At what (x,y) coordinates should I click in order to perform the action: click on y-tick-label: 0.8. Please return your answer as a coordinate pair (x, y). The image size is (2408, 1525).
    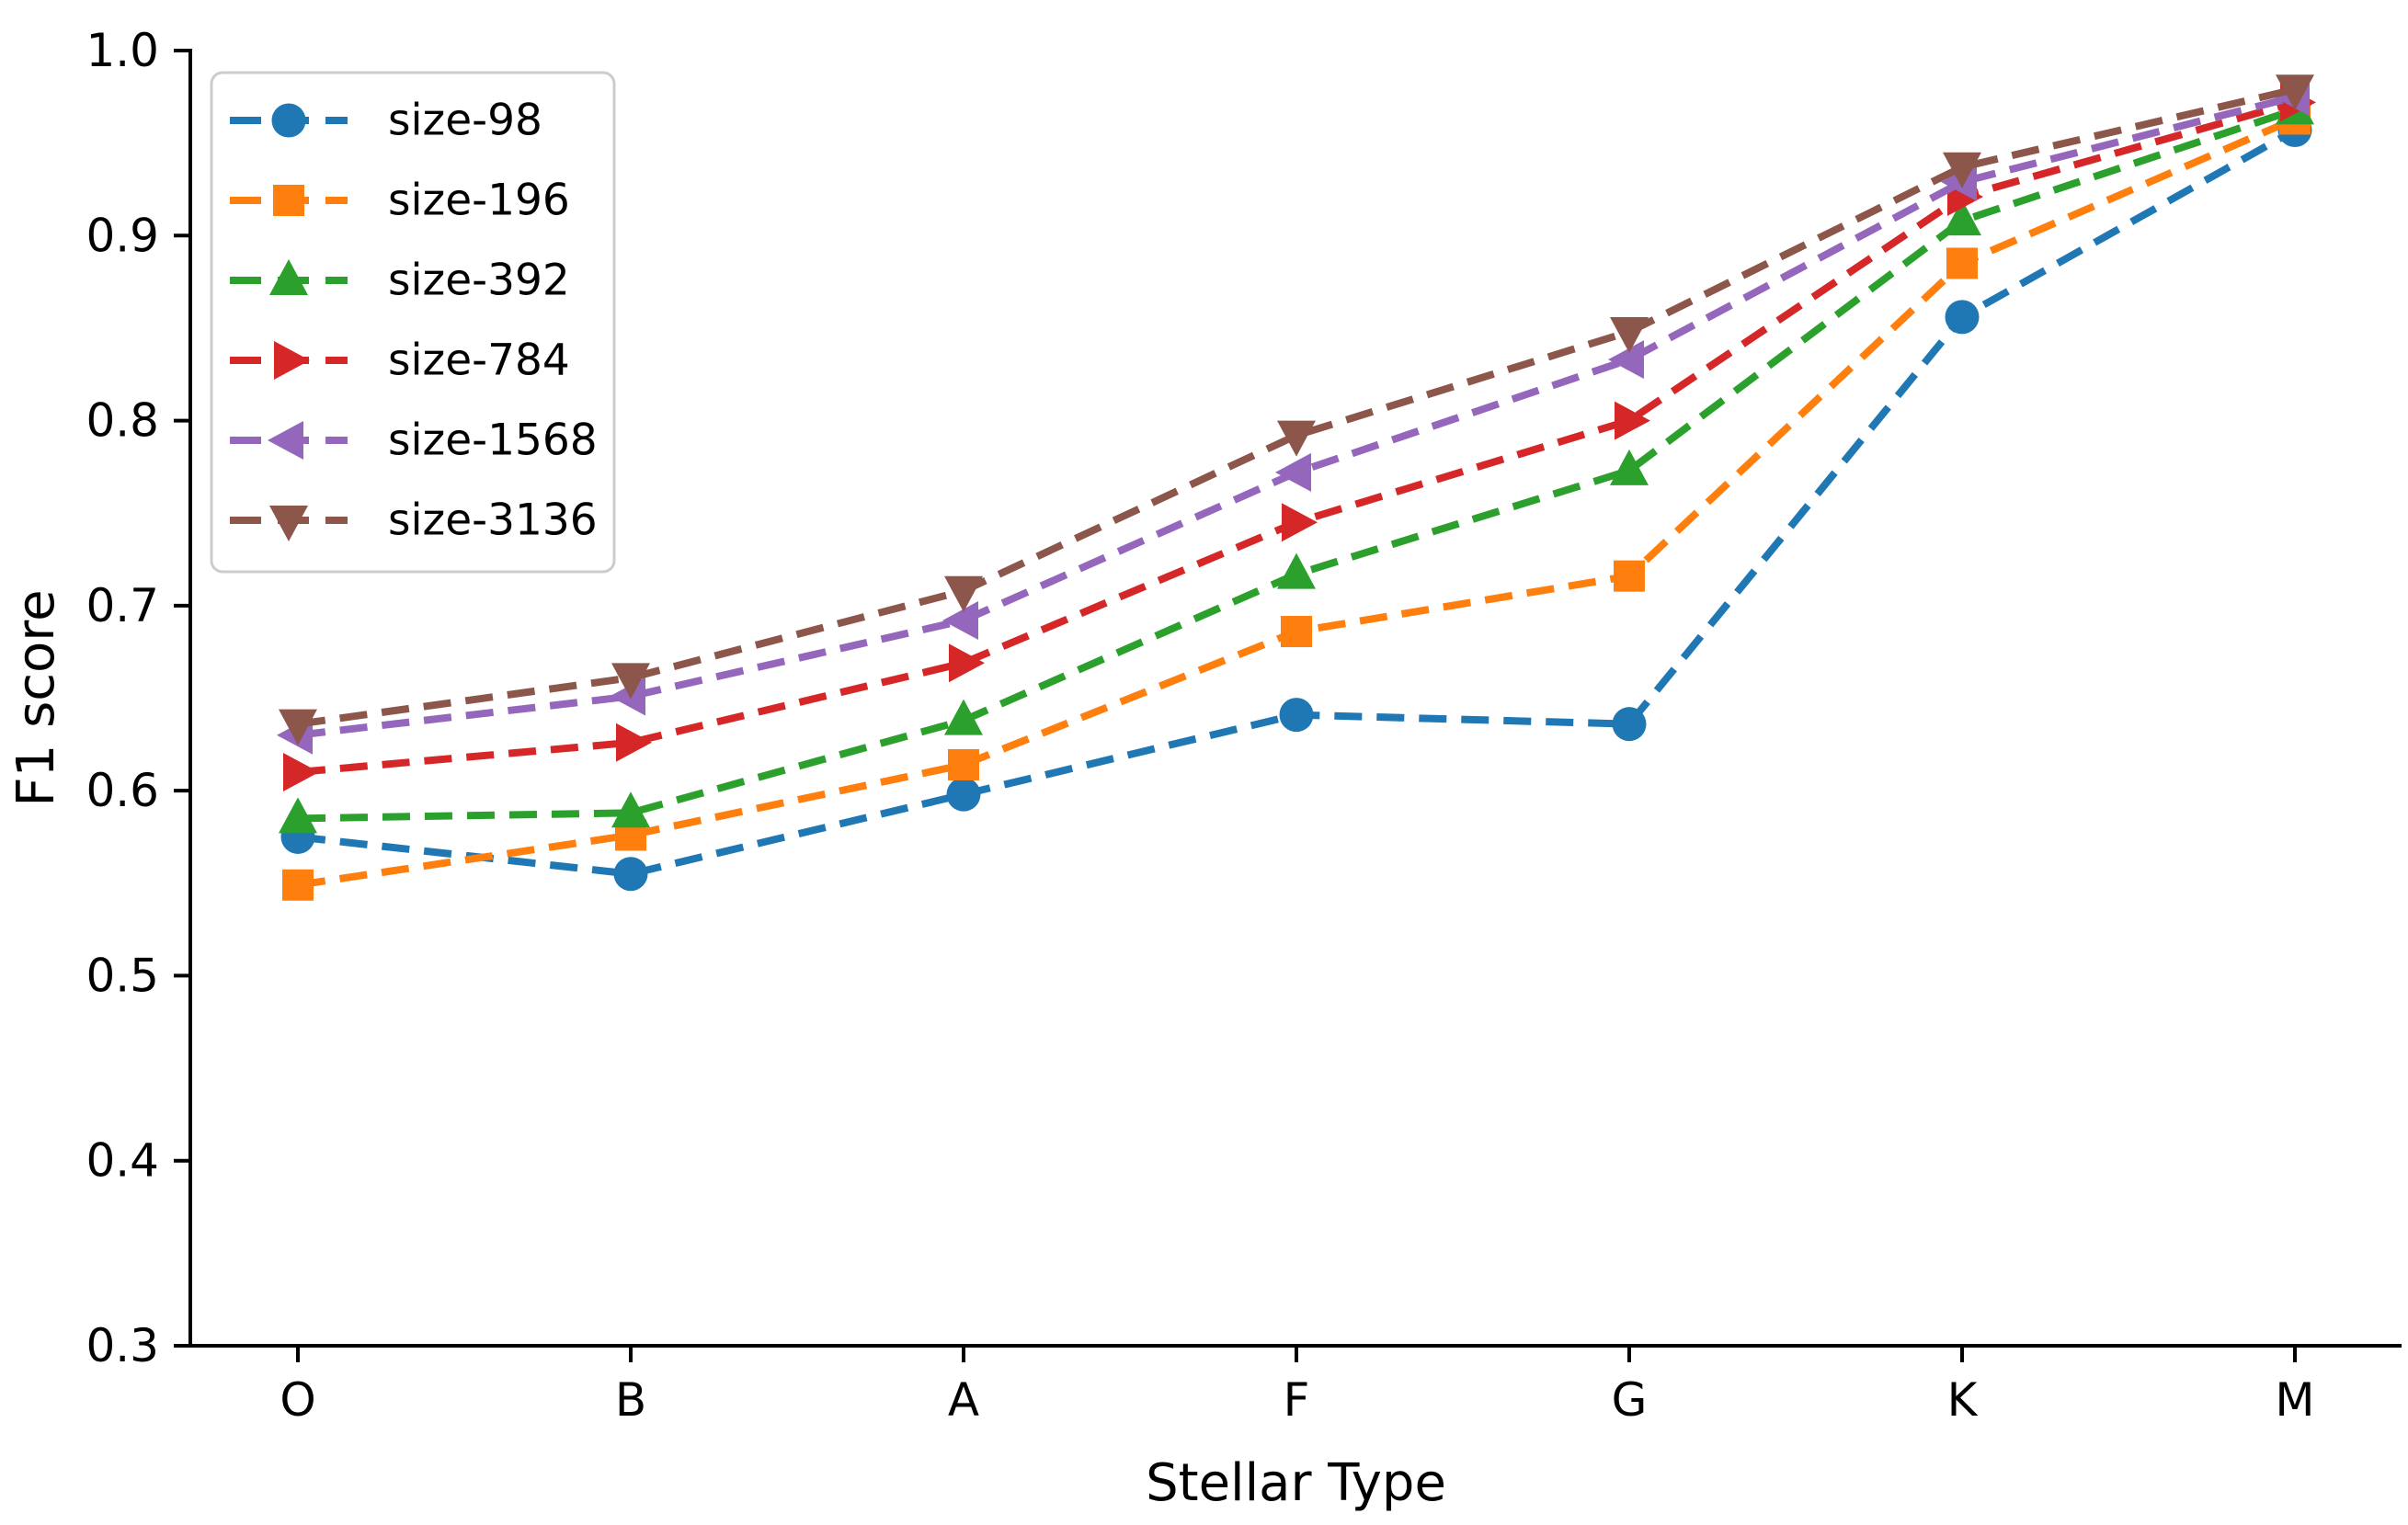
    Looking at the image, I should click on (123, 421).